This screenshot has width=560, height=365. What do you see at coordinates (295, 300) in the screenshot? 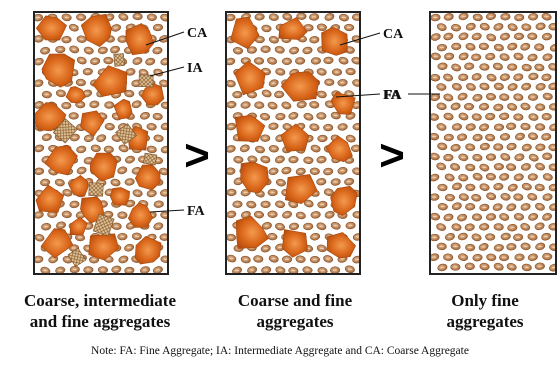
I see `caption-line: Coarse and fine` at bounding box center [295, 300].